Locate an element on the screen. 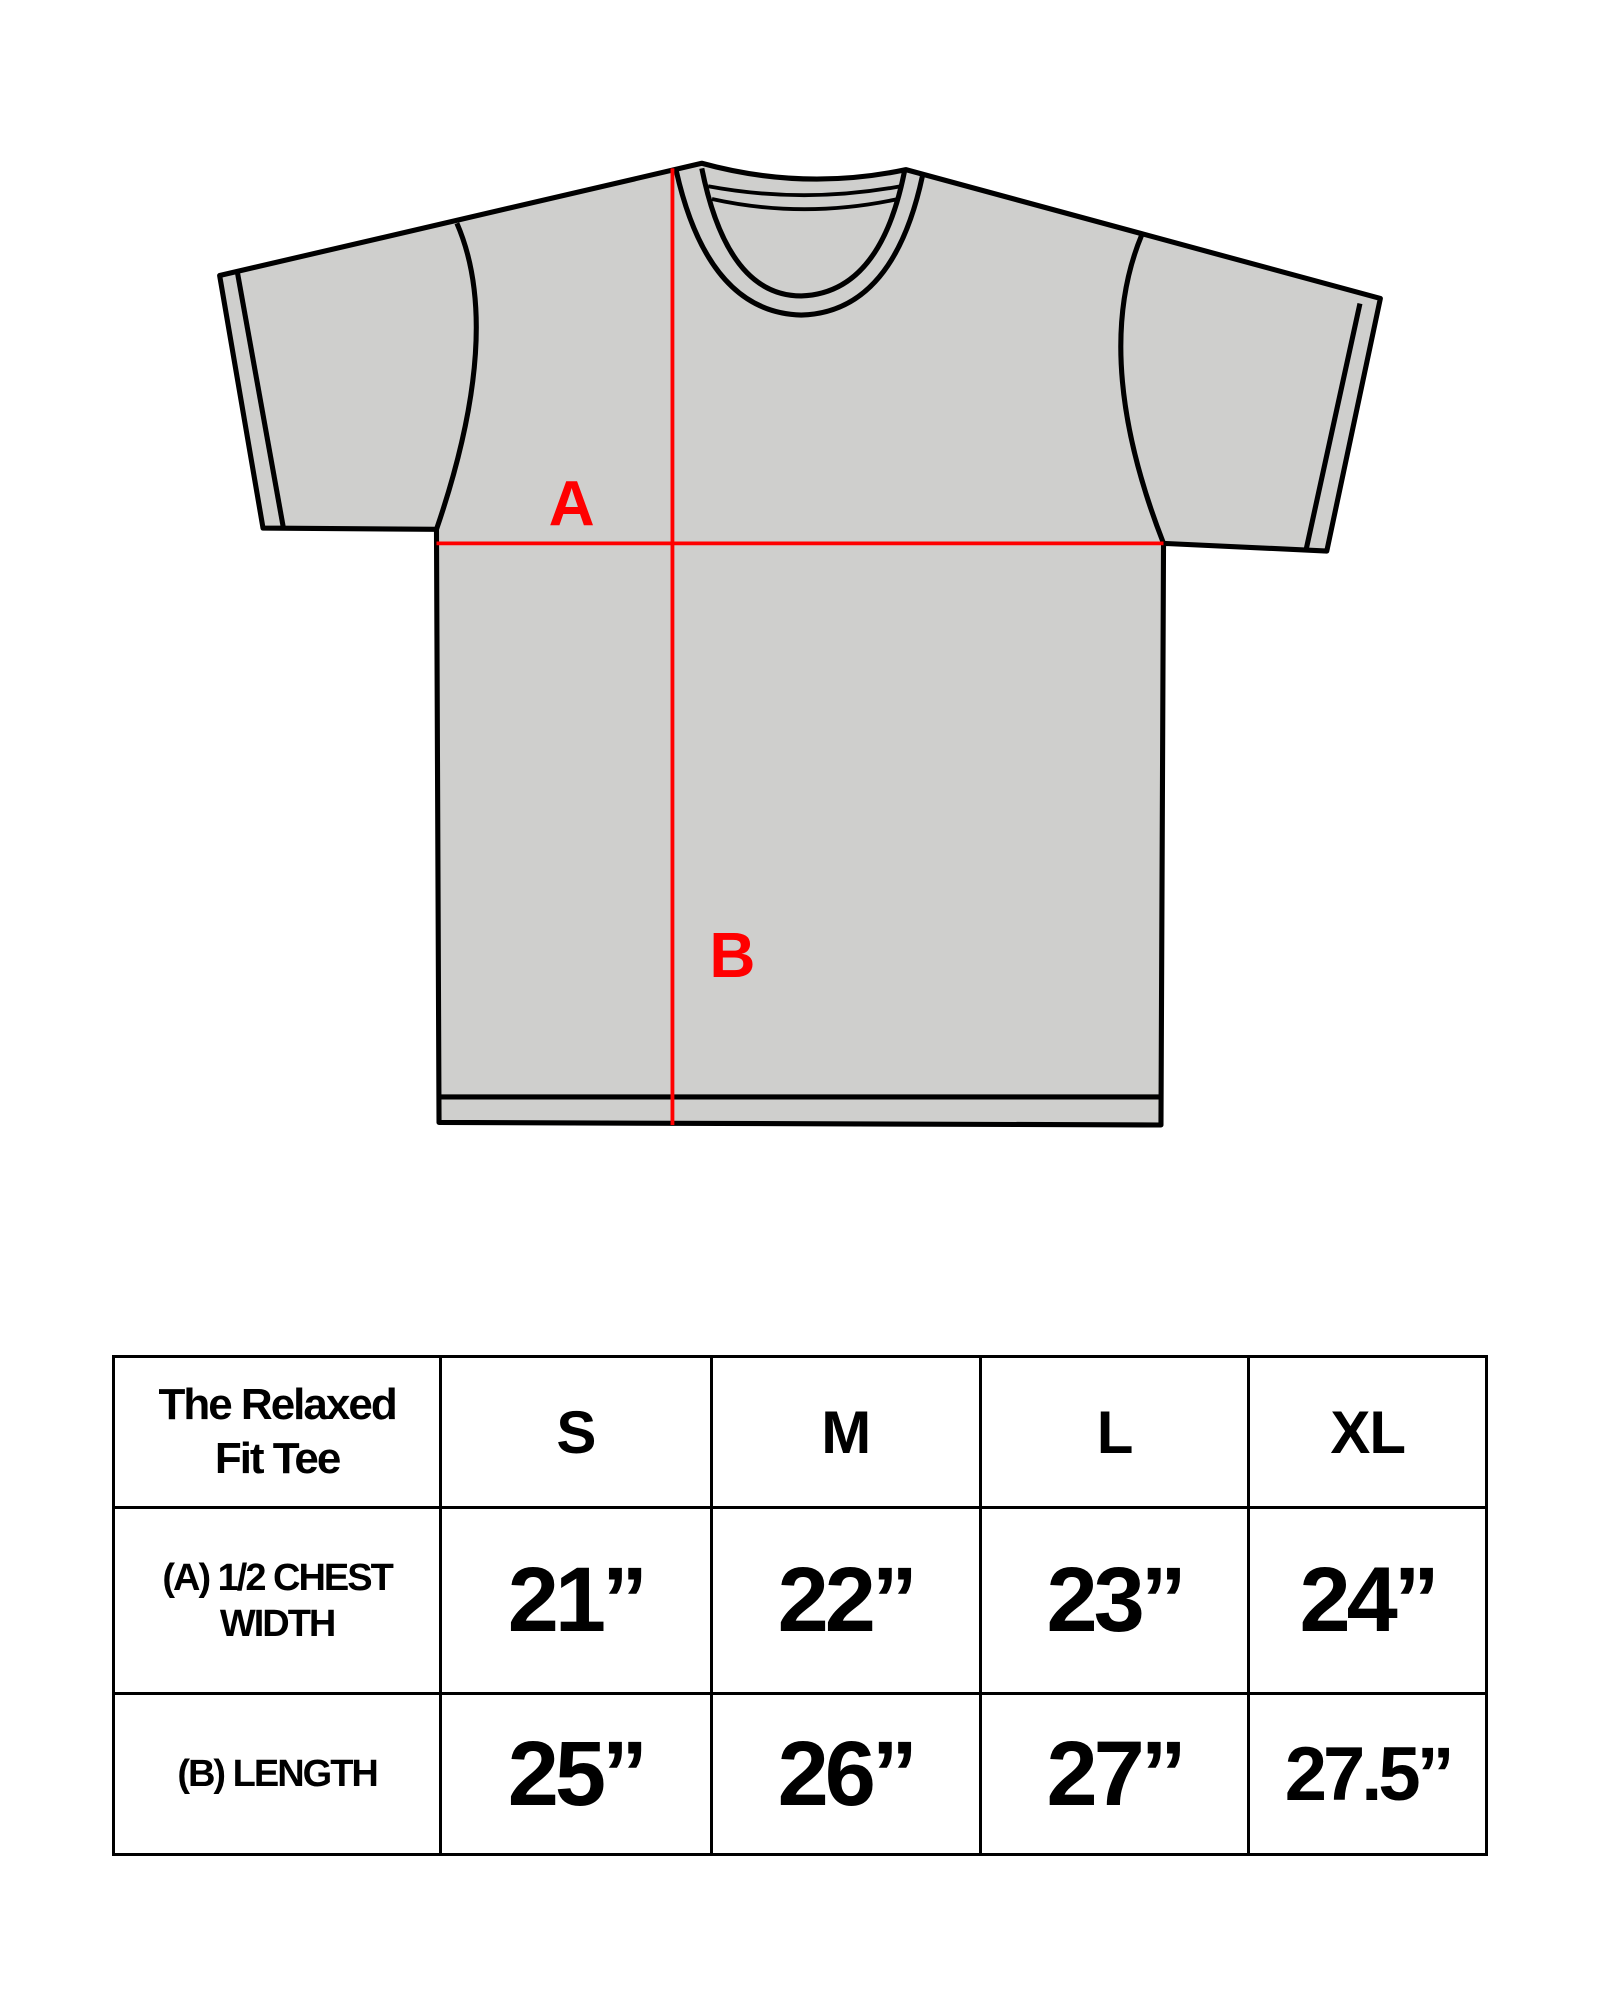 The image size is (1600, 2000). table-cell: 21” is located at coordinates (576, 1600).